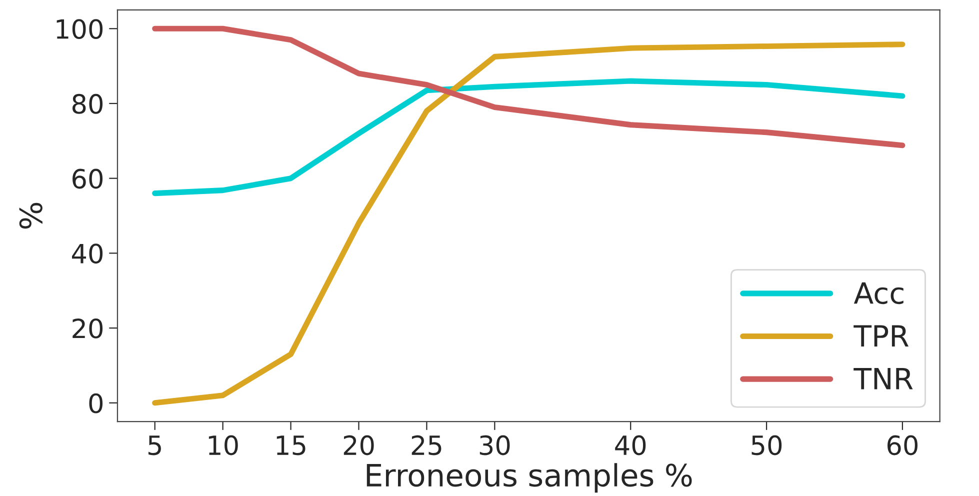  Describe the element at coordinates (767, 445) in the screenshot. I see `x-tick-label: 50` at that location.